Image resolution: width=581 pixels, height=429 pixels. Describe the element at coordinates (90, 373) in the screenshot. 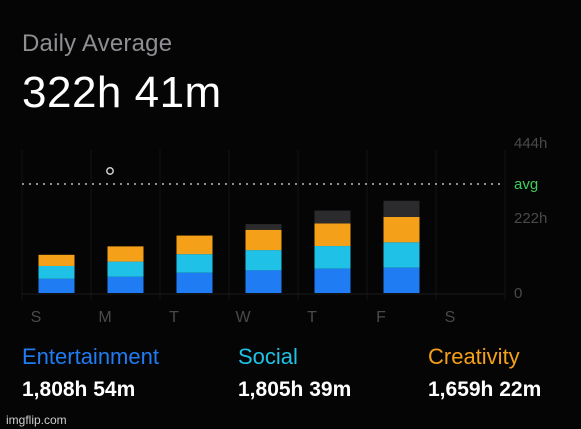

I see `legend-entertainment: Entertainment 1,808h 54m` at that location.